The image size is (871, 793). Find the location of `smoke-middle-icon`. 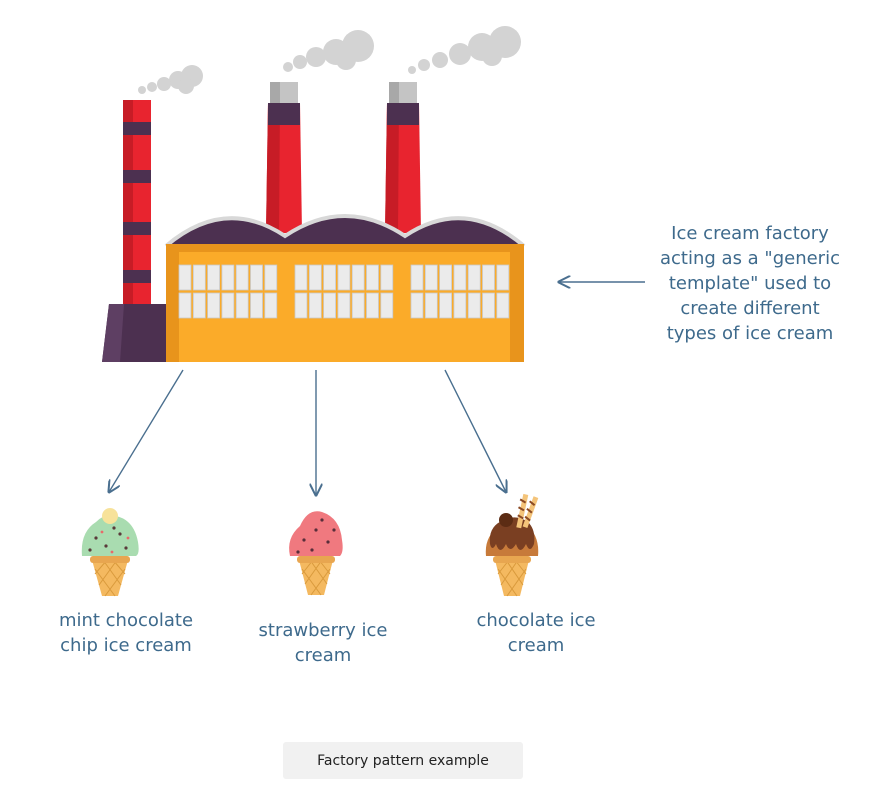

smoke-middle-icon is located at coordinates (328, 51).